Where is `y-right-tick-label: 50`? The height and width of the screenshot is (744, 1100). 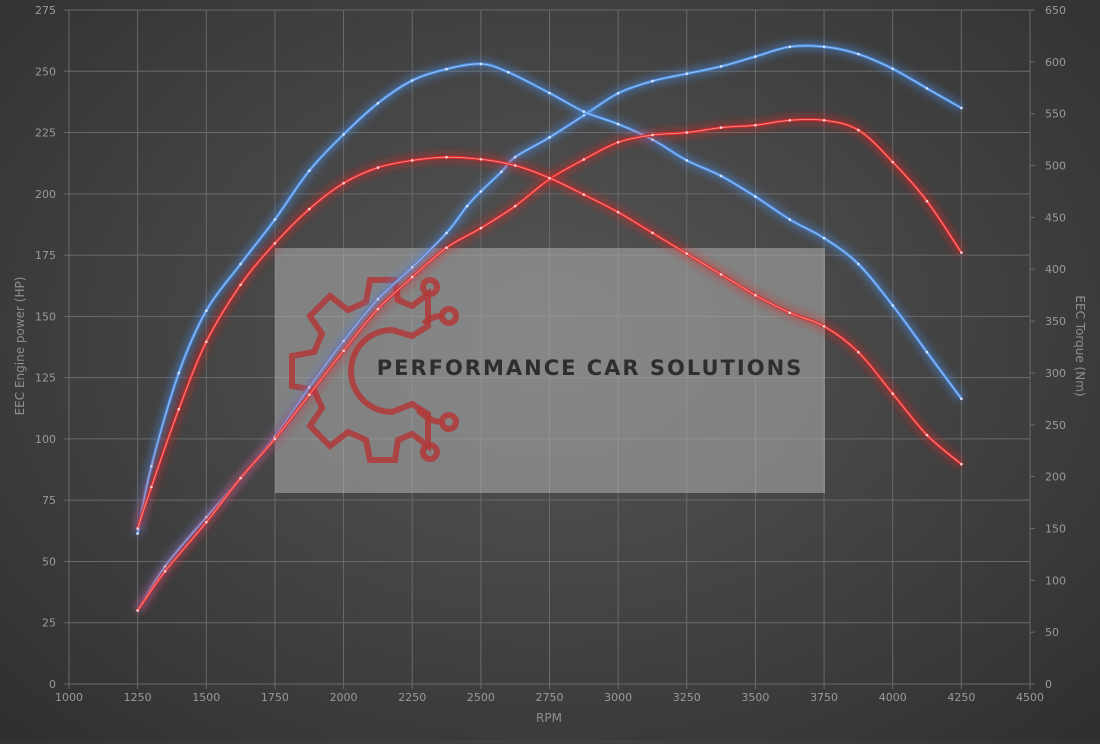
y-right-tick-label: 50 is located at coordinates (1052, 632).